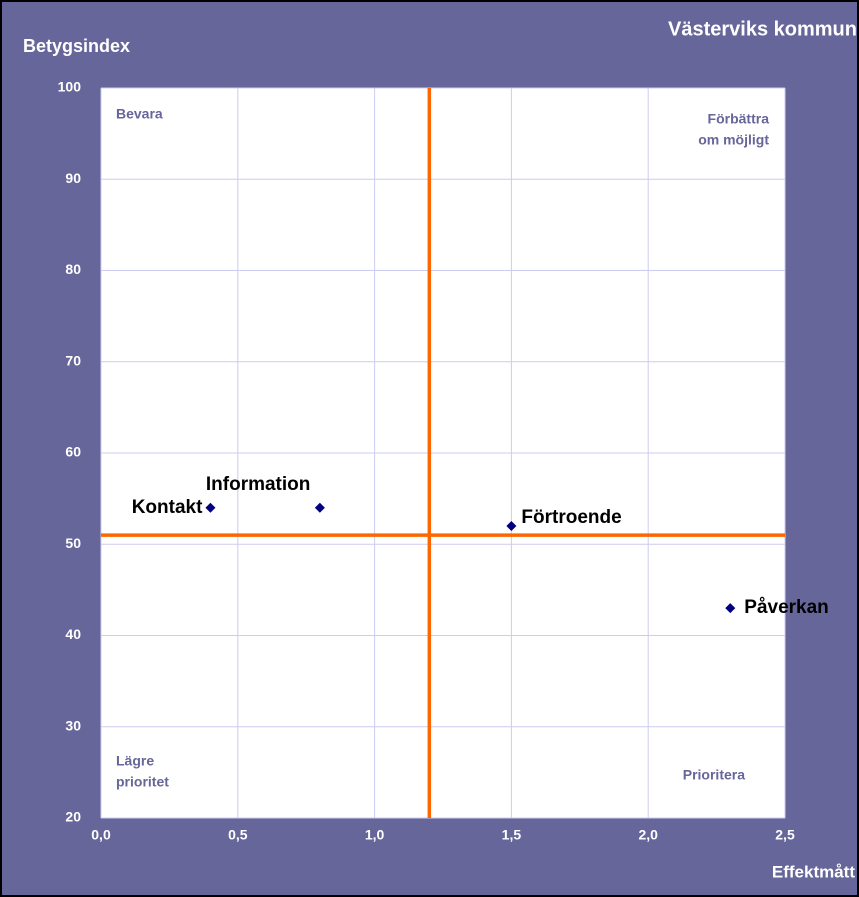 The image size is (859, 897). Describe the element at coordinates (73, 360) in the screenshot. I see `y-tick-label: 70` at that location.